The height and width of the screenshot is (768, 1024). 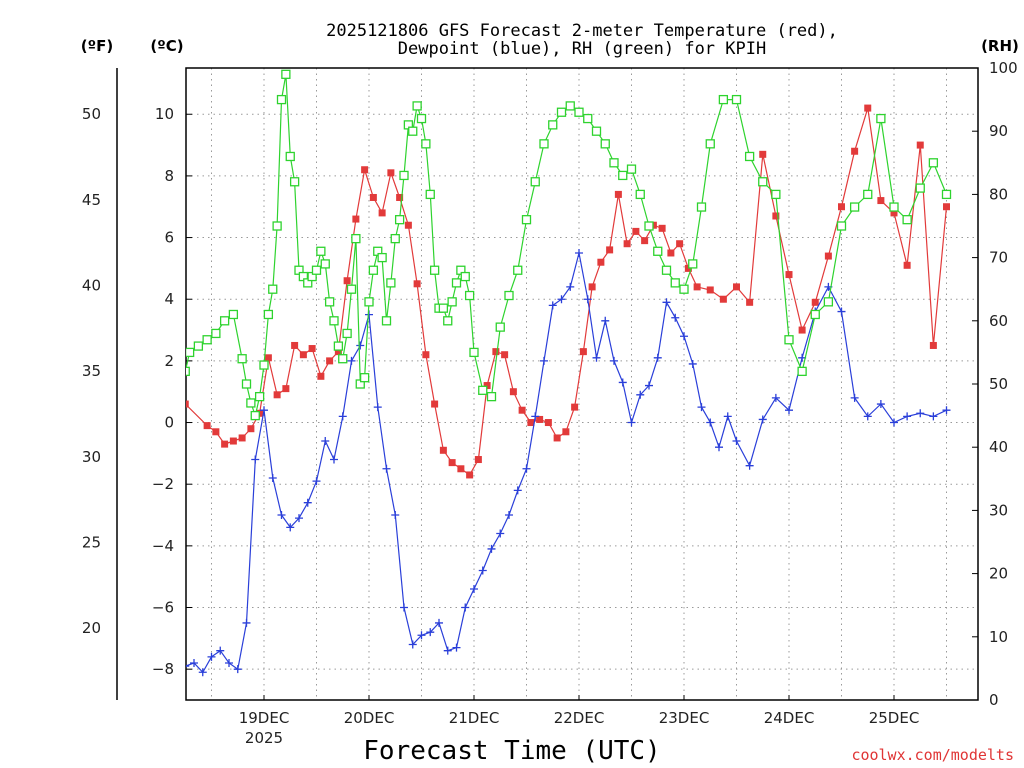 What do you see at coordinates (163, 669) in the screenshot?
I see `c-tick-label: −8` at bounding box center [163, 669].